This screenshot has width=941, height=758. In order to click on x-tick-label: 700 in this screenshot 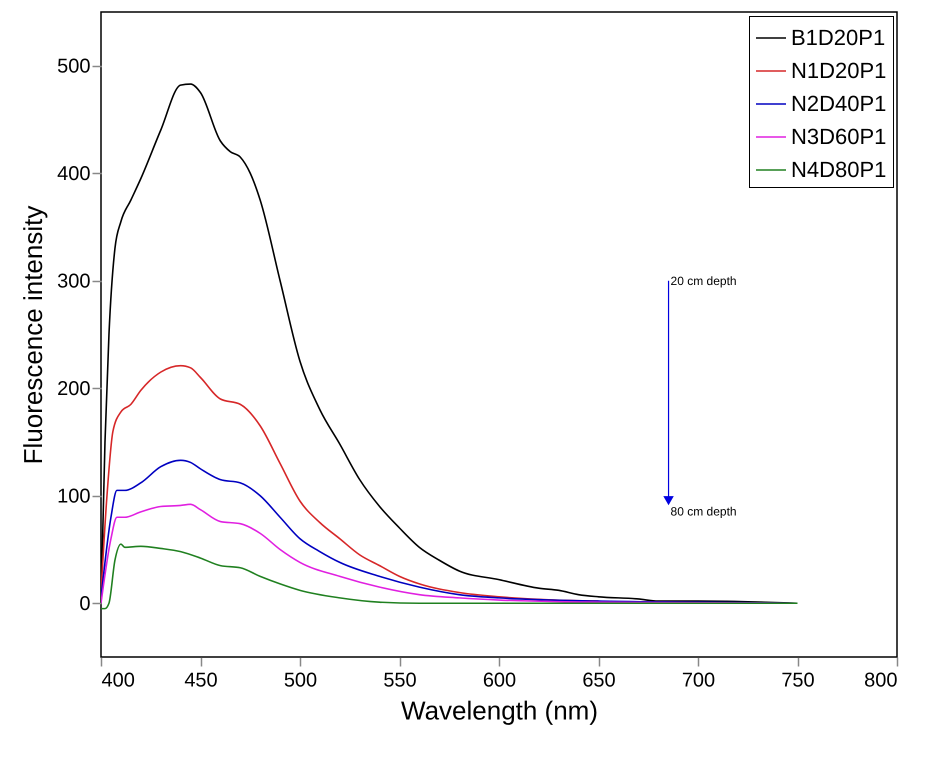, I will do `click(699, 681)`.